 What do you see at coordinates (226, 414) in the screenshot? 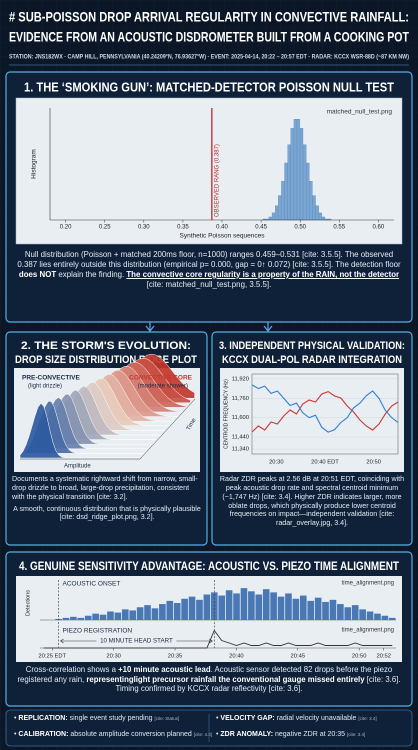
I see `axis-label: CENTROID FREQUENCY (Hz)` at bounding box center [226, 414].